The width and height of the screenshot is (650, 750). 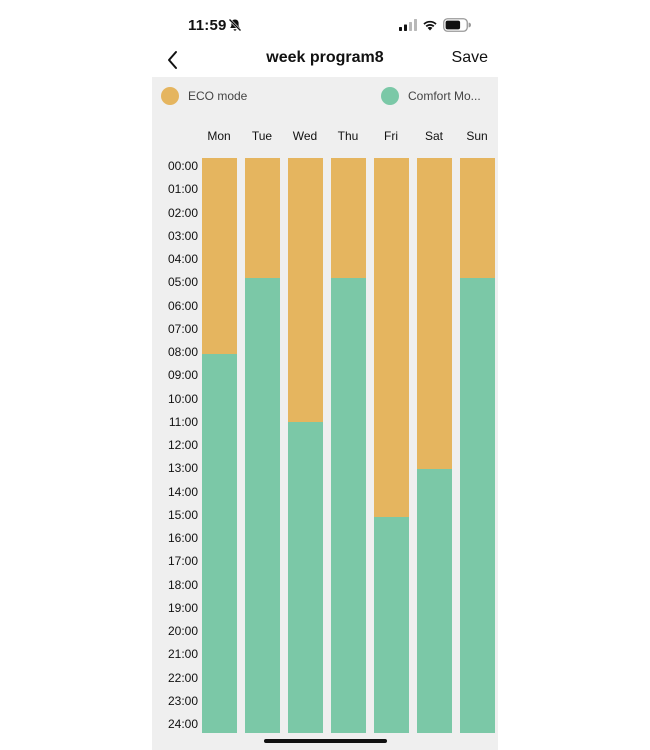 What do you see at coordinates (235, 25) in the screenshot?
I see `bell-muted-icon` at bounding box center [235, 25].